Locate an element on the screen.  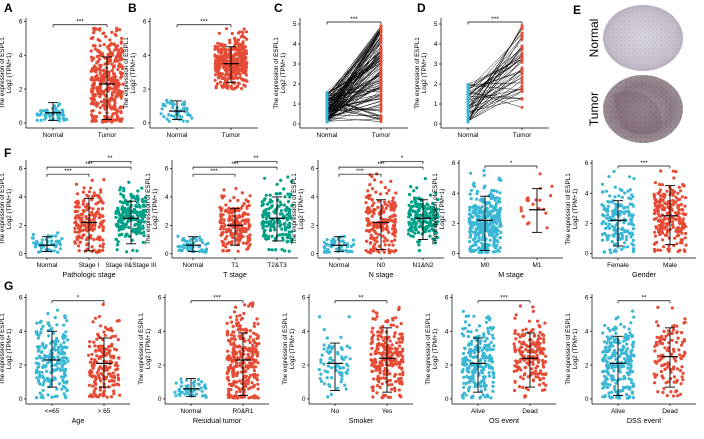
x-tick-label: Stage I is located at coordinates (89, 265).